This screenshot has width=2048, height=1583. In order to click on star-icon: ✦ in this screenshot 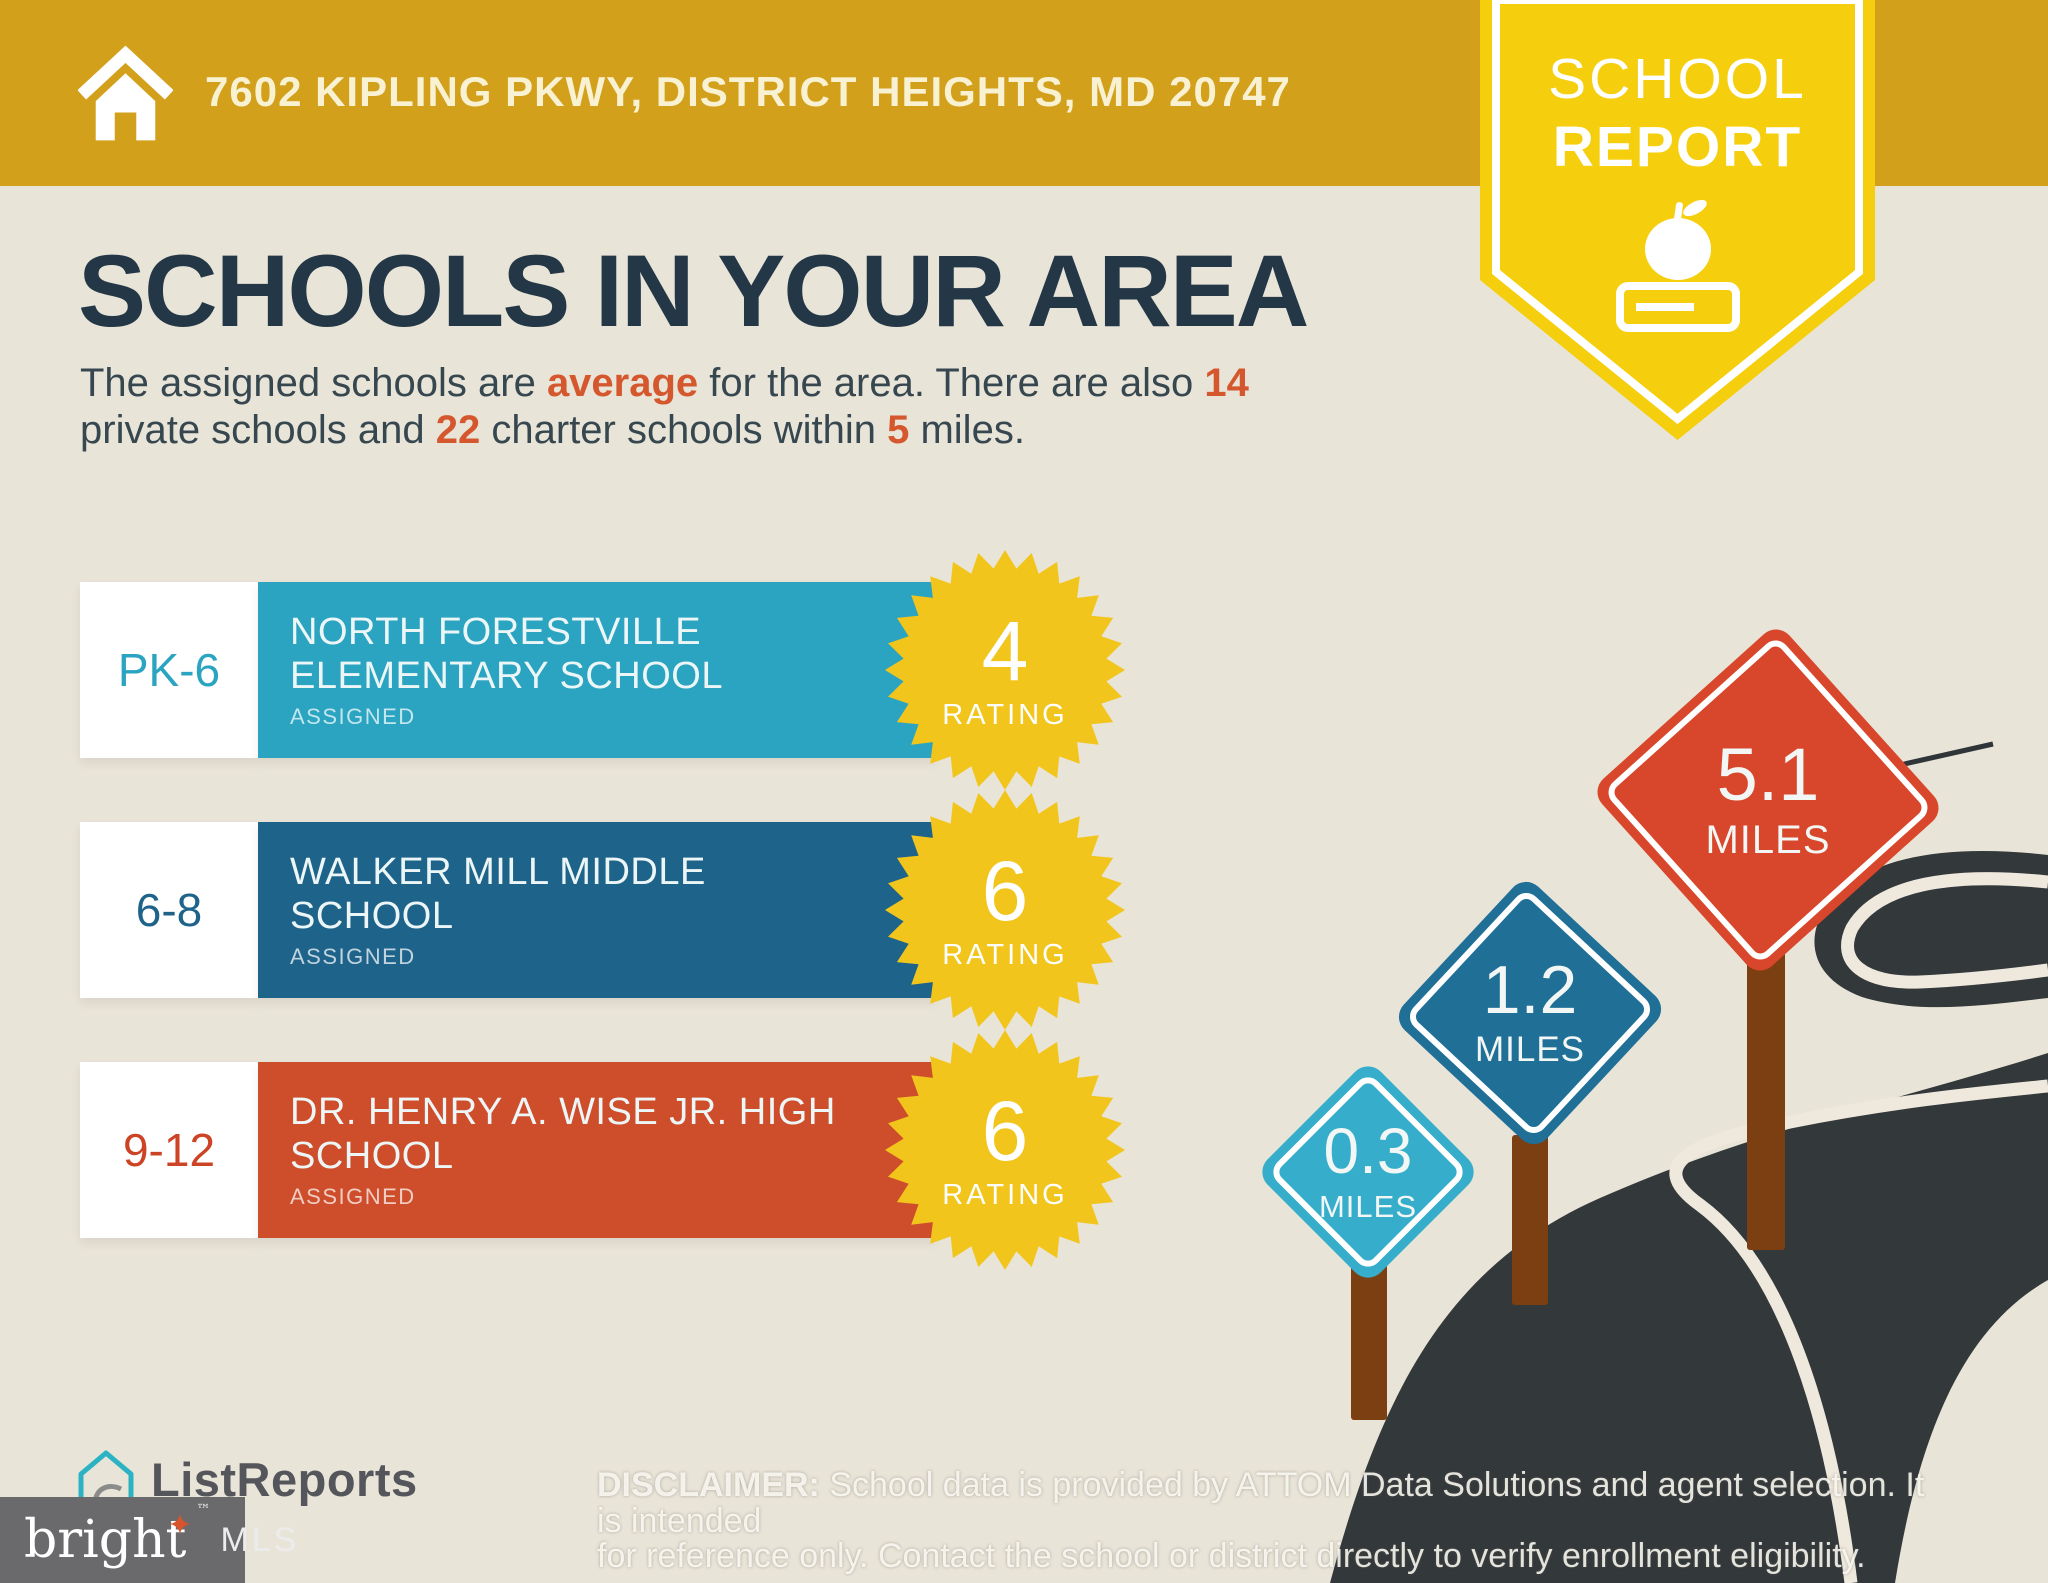, I will do `click(180, 1525)`.